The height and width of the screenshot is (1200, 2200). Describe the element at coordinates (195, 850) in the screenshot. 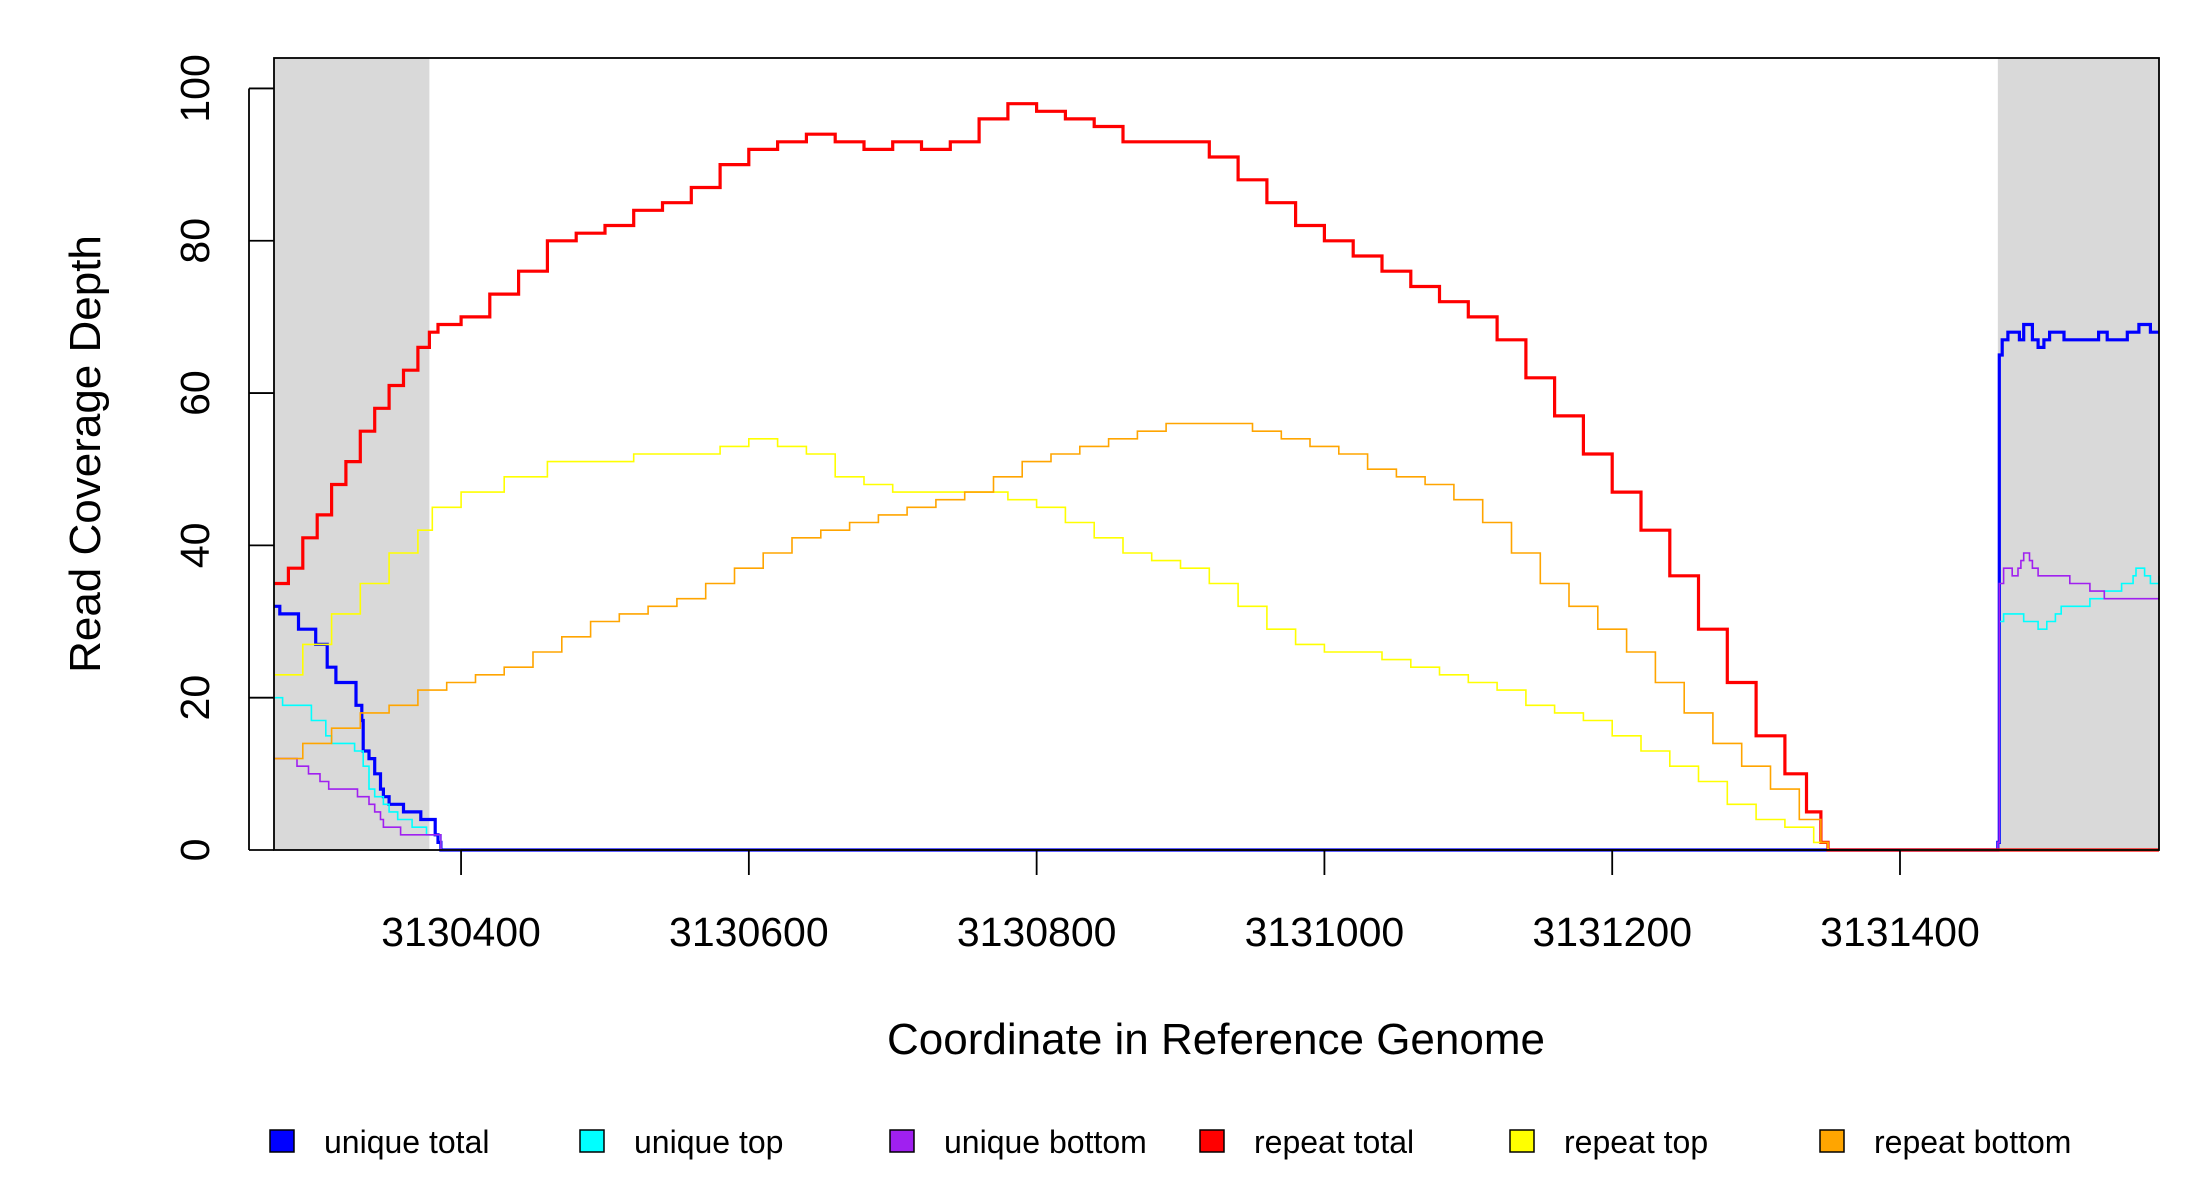

I see `y-tick-label: 0` at that location.